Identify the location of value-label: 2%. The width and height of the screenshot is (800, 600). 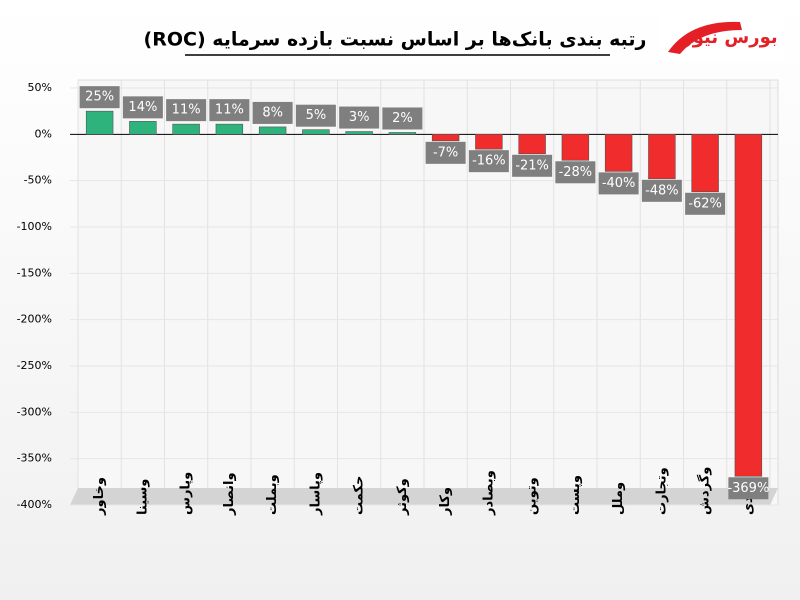
(402, 118).